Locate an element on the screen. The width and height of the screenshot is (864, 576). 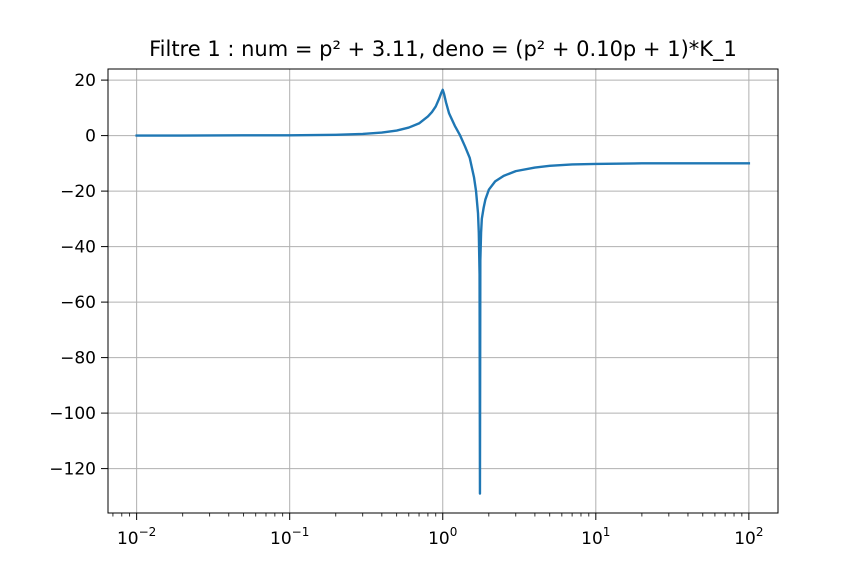
x-axis-ticks: 10⁻² 10⁻¹ 10⁰ 10¹ 10² is located at coordinates (438, 531).